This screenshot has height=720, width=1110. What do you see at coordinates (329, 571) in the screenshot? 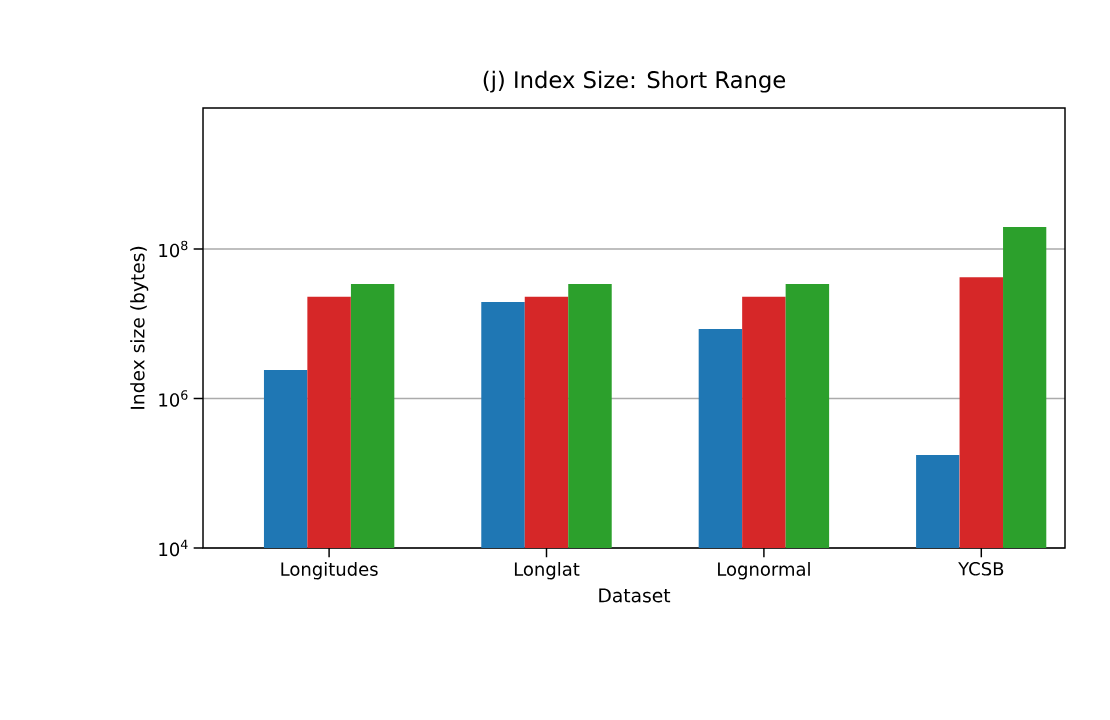
I see `x-tick-label: Longitudes` at bounding box center [329, 571].